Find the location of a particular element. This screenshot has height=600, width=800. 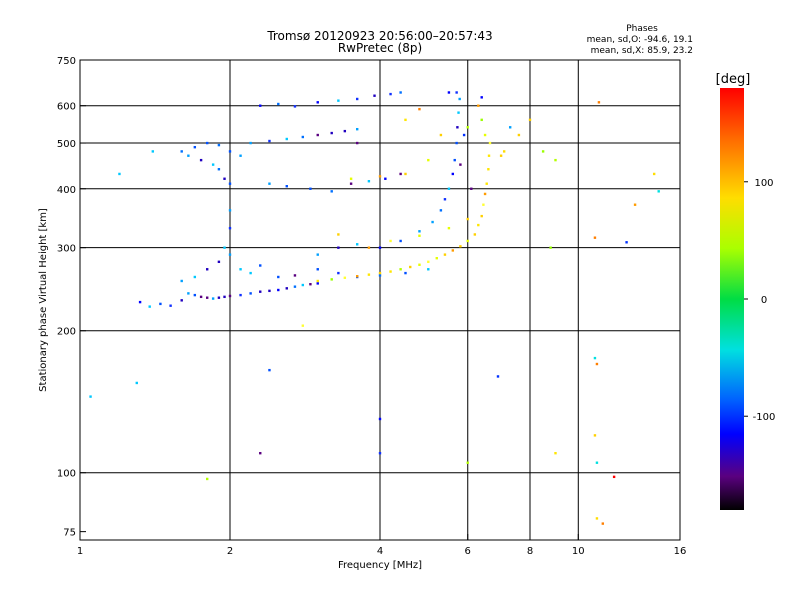

colorbar-tick-label: 100 is located at coordinates (763, 183).